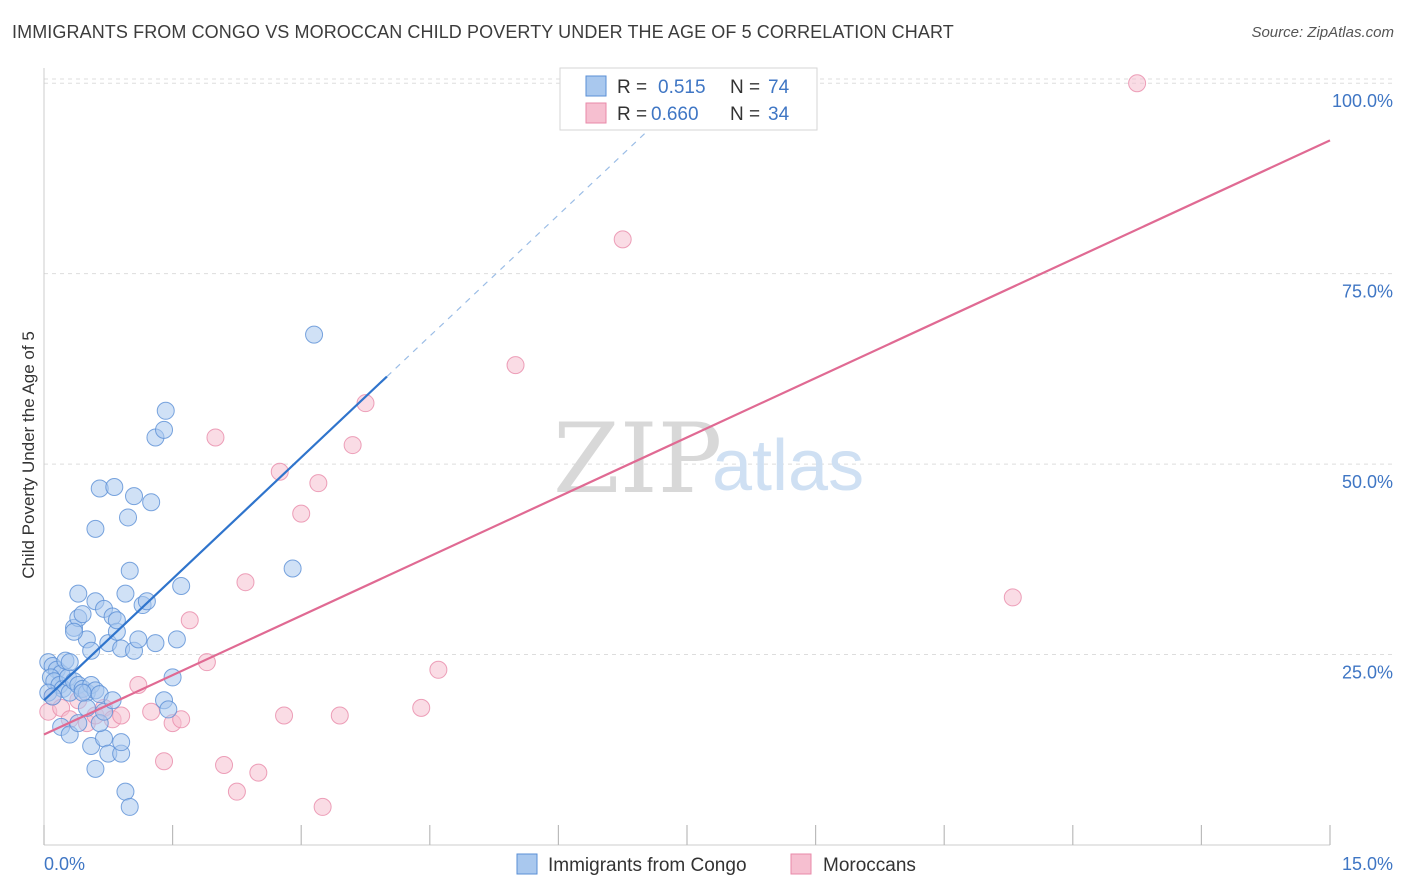 The width and height of the screenshot is (1406, 892). I want to click on watermark-zip: ZIP, so click(637, 459).